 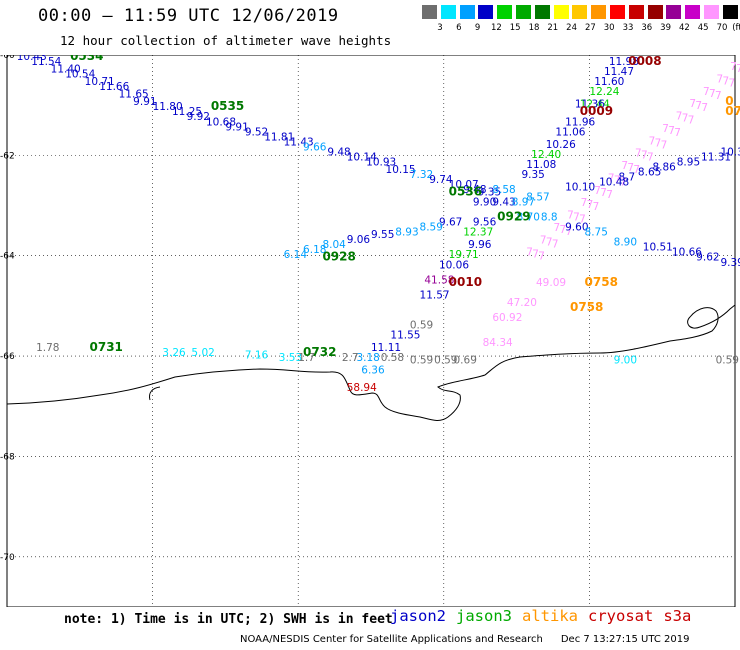 What do you see at coordinates (503, 203) in the screenshot?
I see `wave-height-label: 9.43` at bounding box center [503, 203].